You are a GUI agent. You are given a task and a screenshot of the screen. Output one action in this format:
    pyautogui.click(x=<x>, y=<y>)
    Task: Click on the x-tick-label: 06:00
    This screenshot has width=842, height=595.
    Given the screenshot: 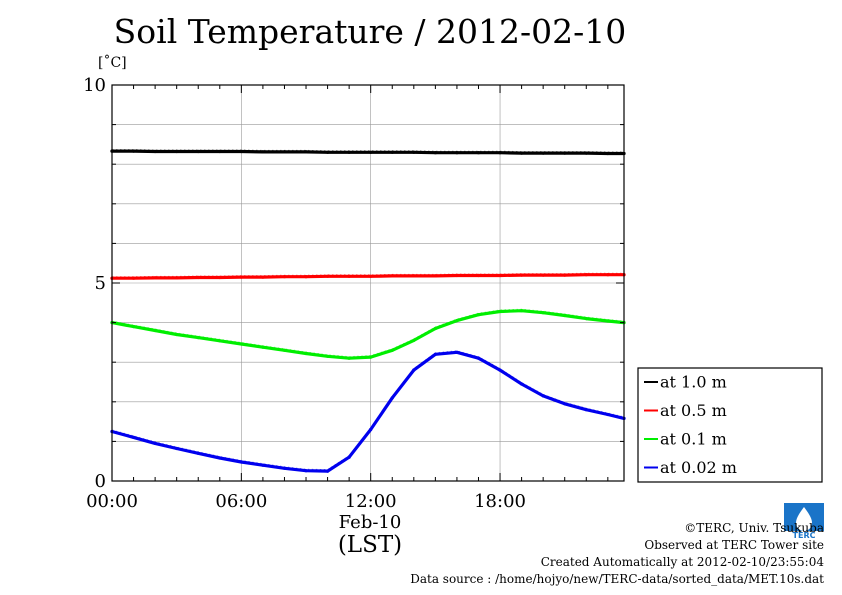 What is the action you would take?
    pyautogui.click(x=241, y=501)
    